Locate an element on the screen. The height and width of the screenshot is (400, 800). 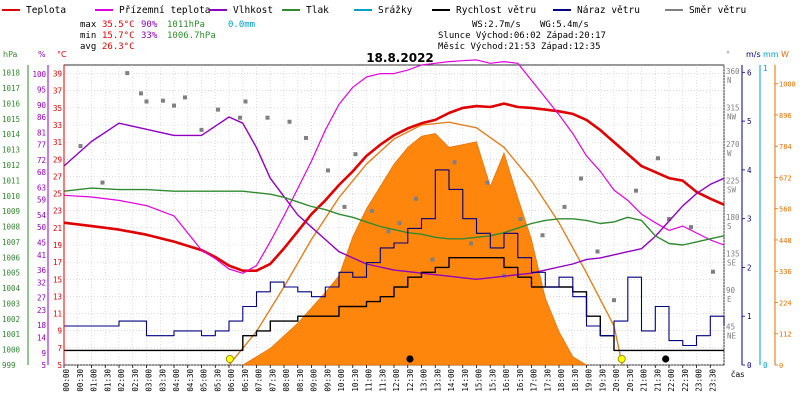
tick-label-direction-name: N is located at coordinates (729, 80).